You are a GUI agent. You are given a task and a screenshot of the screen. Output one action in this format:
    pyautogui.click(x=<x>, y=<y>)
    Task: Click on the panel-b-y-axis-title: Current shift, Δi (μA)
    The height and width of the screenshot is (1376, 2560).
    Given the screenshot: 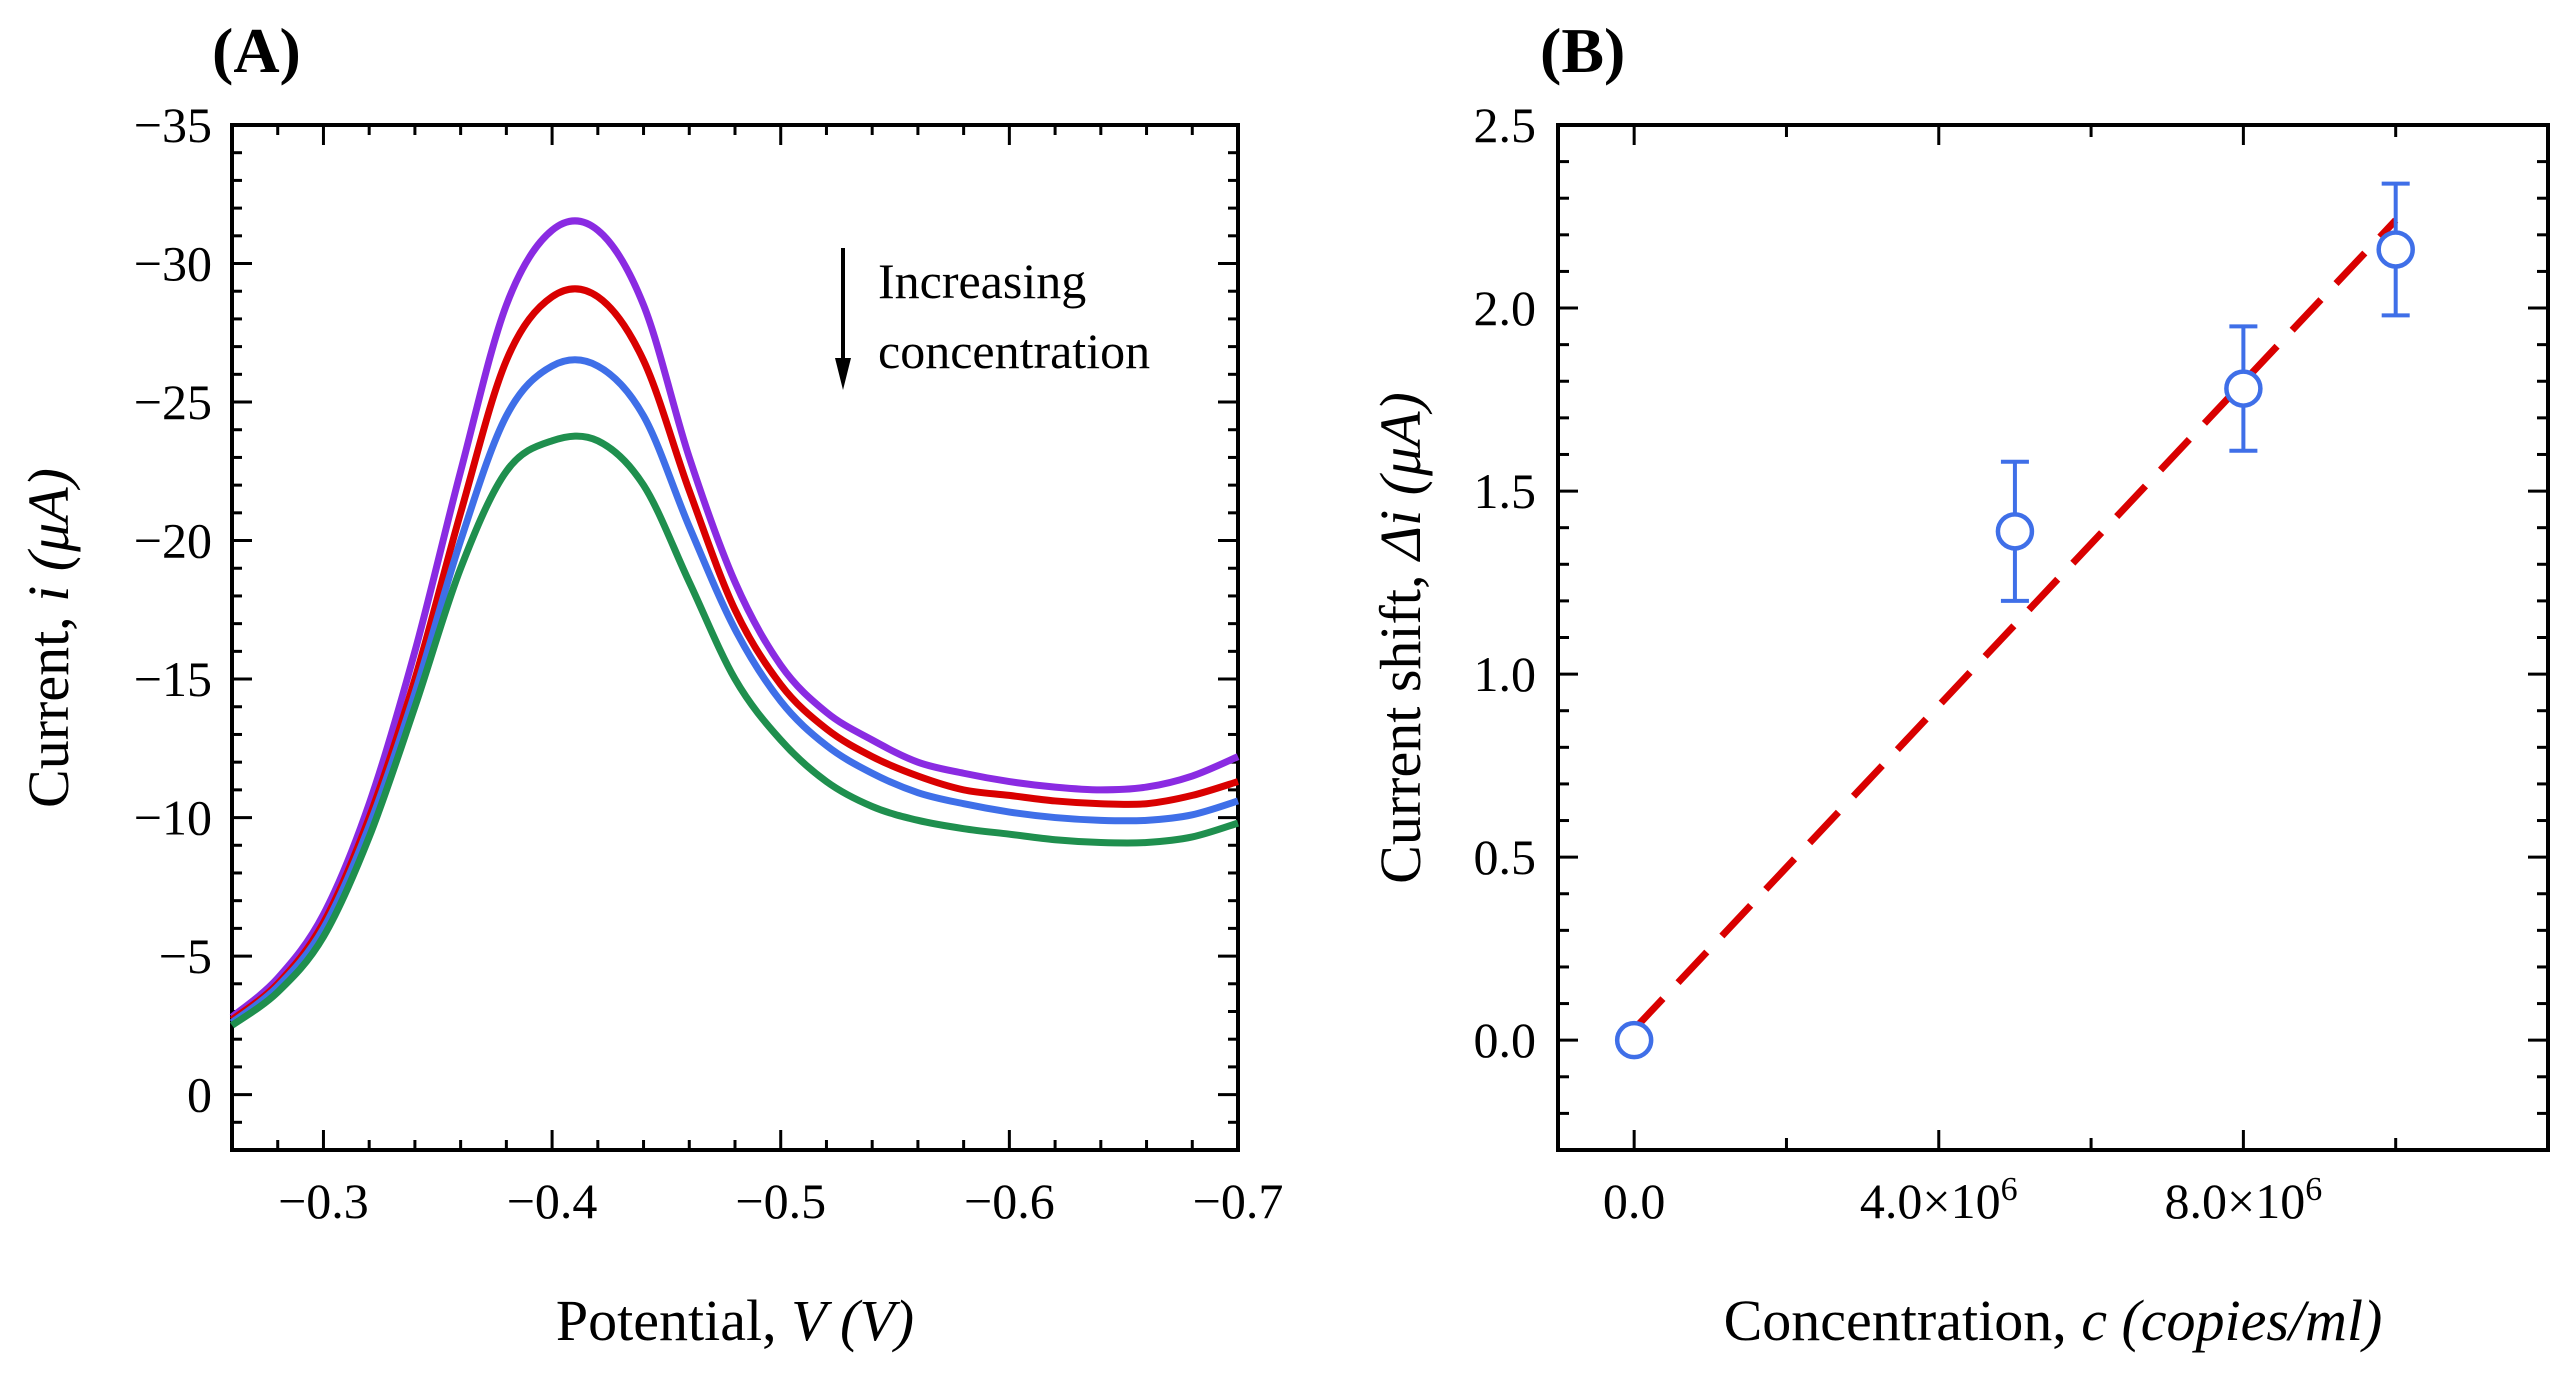 What is the action you would take?
    pyautogui.click(x=1400, y=638)
    